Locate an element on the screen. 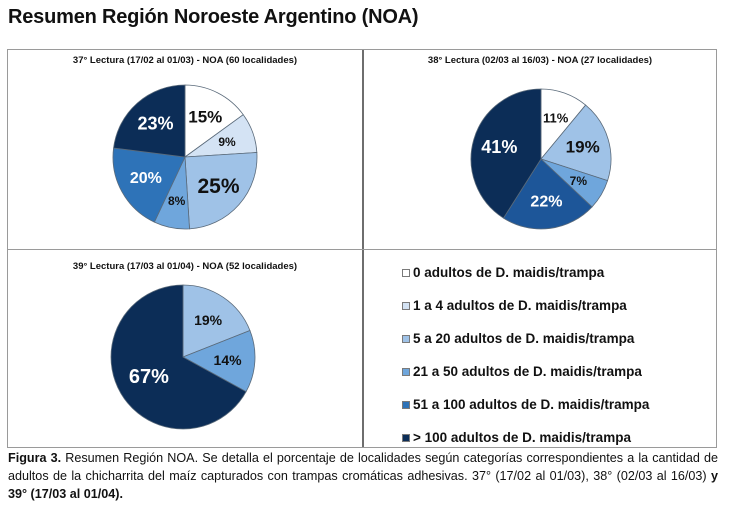 The height and width of the screenshot is (507, 730). legend-label-0: 0 adultos de D. maidis/trampa is located at coordinates (509, 272).